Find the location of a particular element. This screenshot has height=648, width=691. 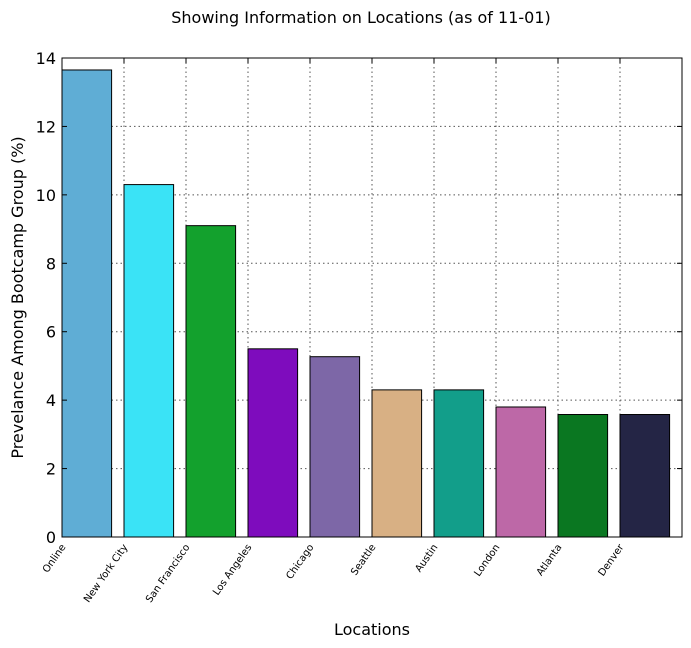

y-tick-label: 0 is located at coordinates (51, 537).